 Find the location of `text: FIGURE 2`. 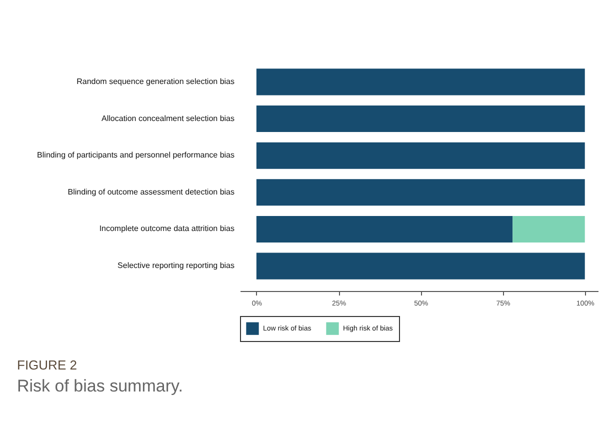

text: FIGURE 2 is located at coordinates (47, 365).